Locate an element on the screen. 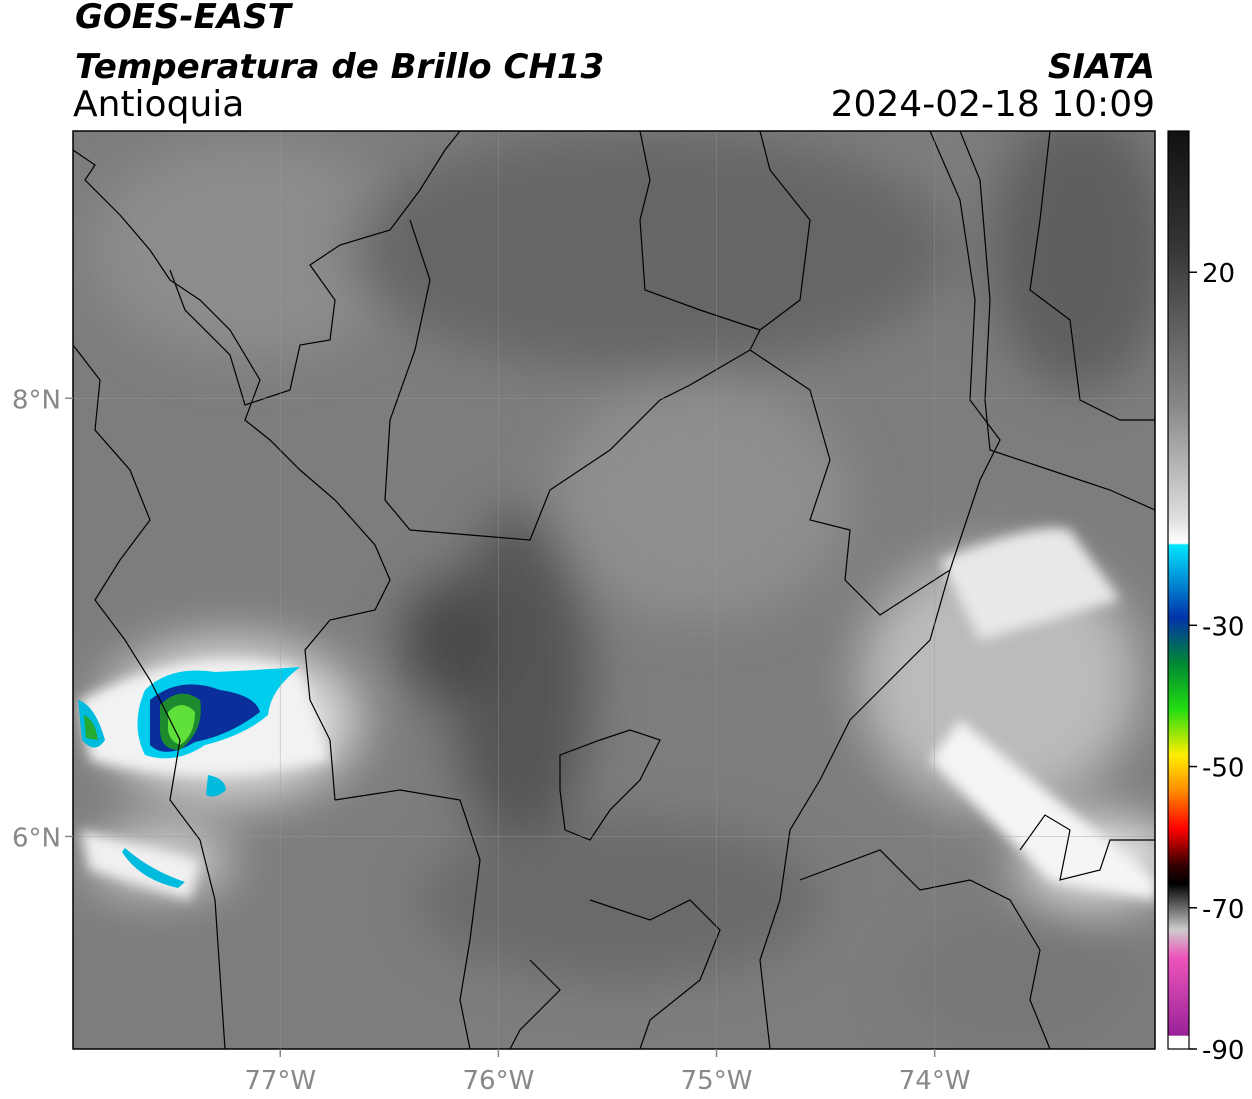  y-tick-label: 8°N is located at coordinates (36, 400).